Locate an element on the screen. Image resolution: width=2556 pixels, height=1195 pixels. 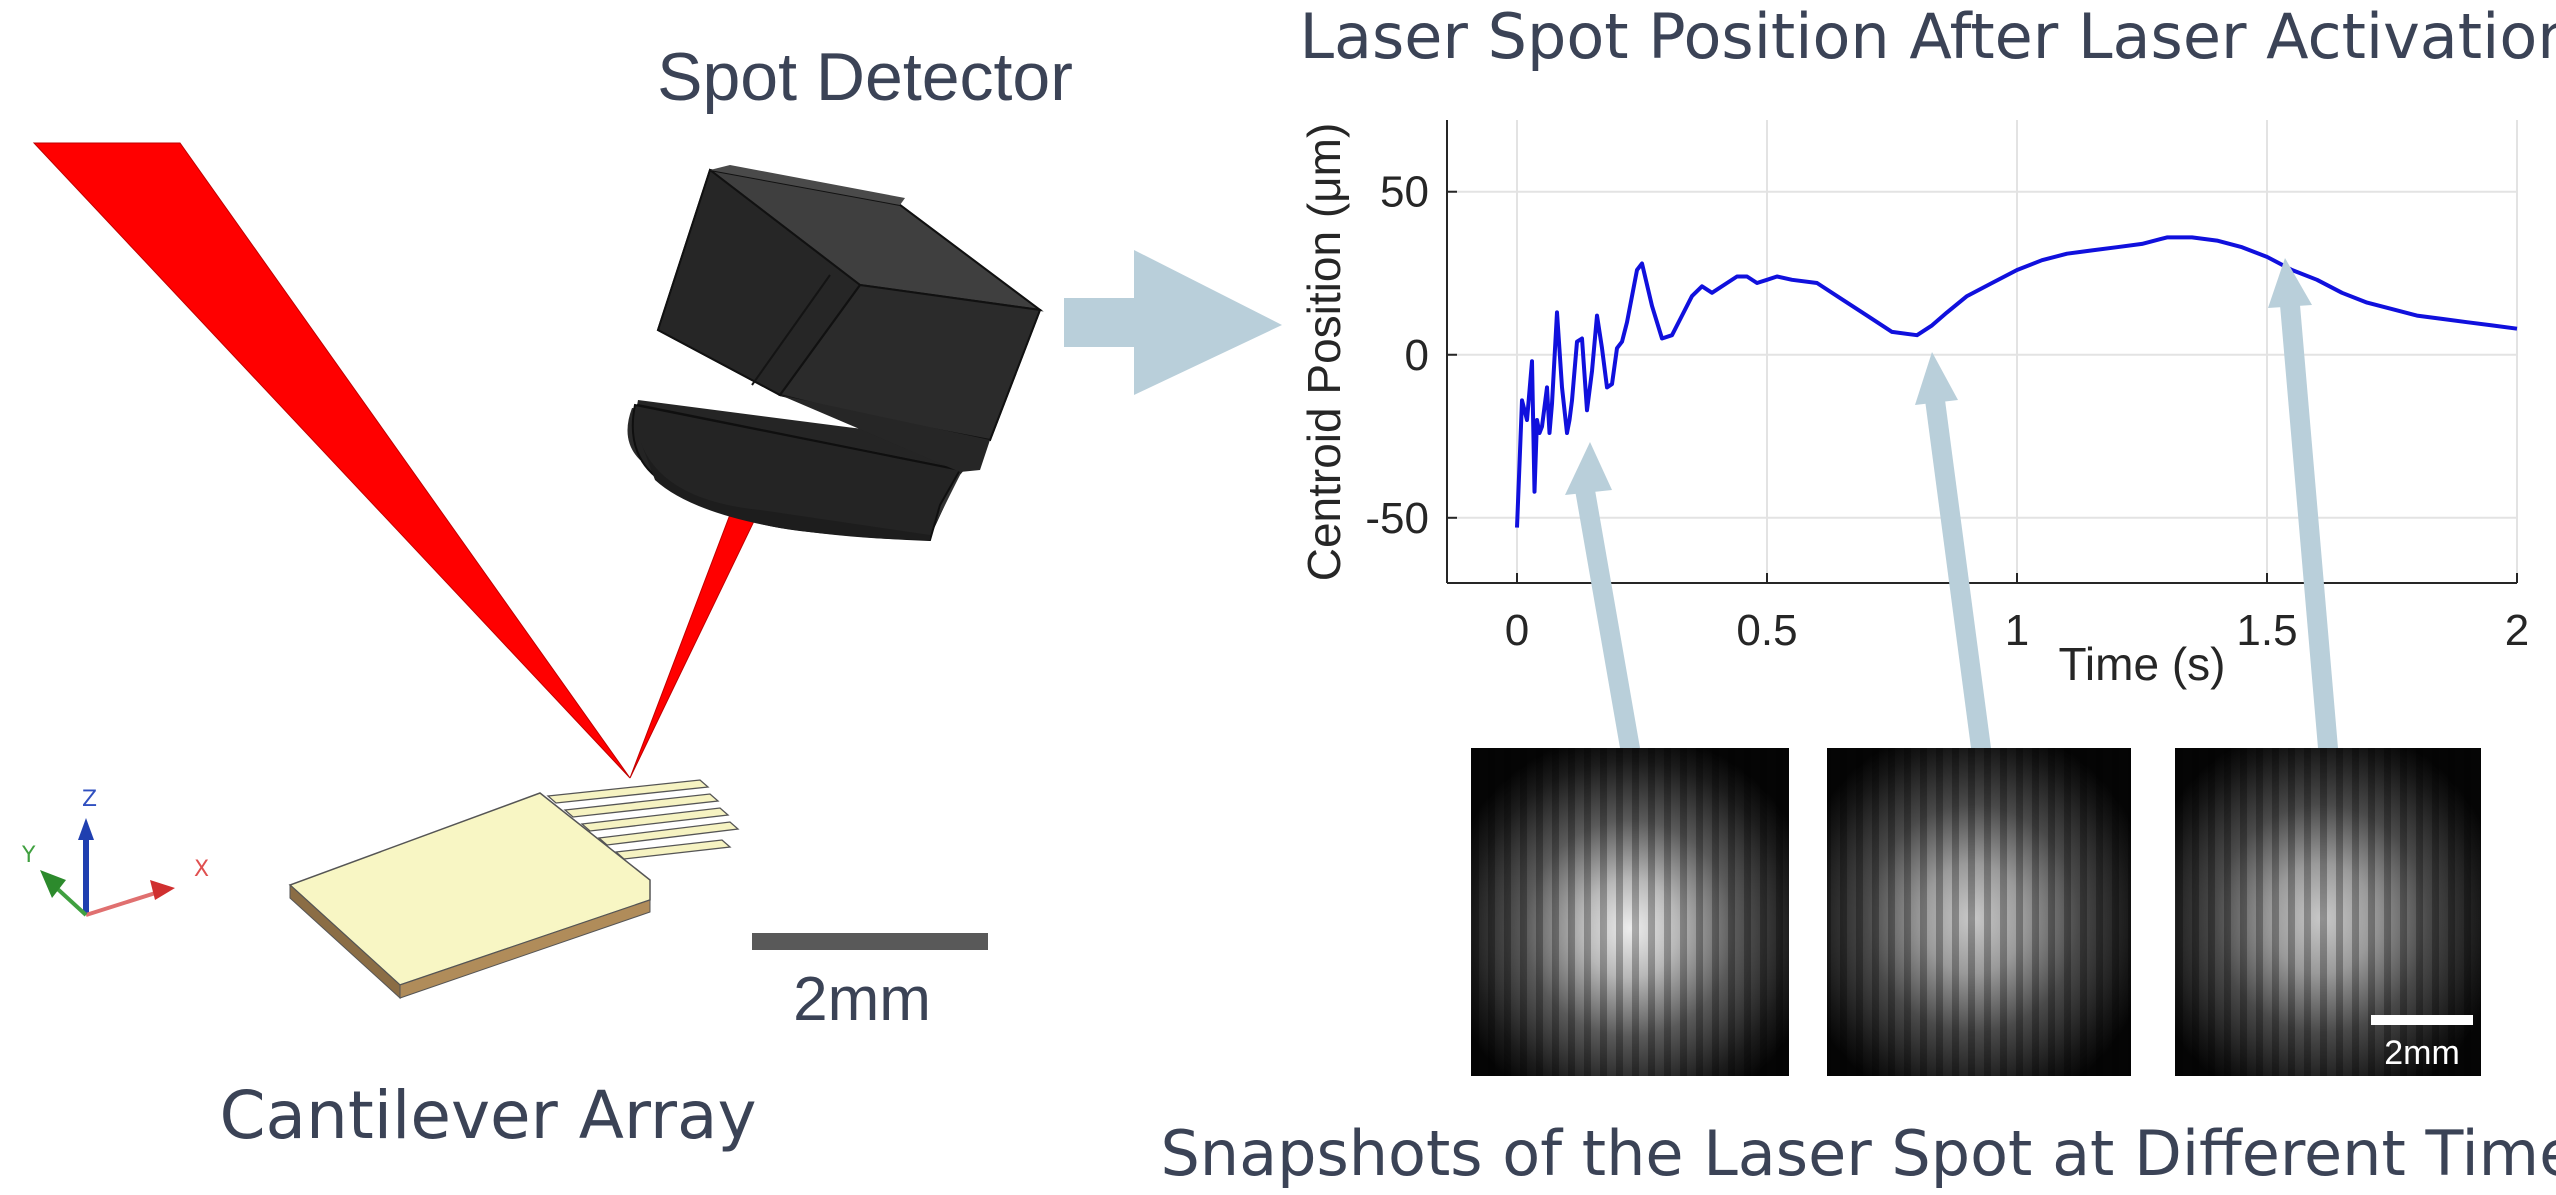
x-axis-label: Time (s) is located at coordinates (2142, 664).